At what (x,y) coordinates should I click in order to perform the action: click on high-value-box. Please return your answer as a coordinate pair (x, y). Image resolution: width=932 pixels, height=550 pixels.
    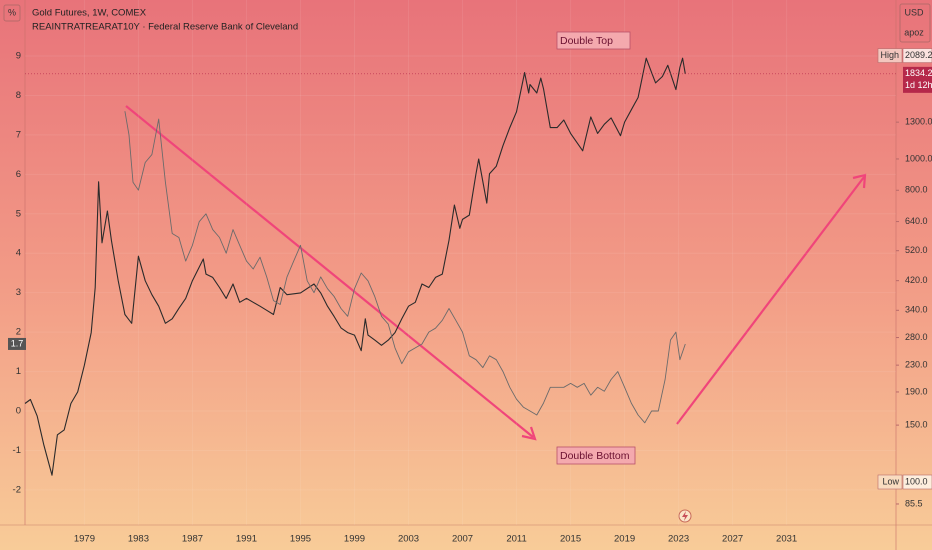
    Looking at the image, I should click on (917, 55).